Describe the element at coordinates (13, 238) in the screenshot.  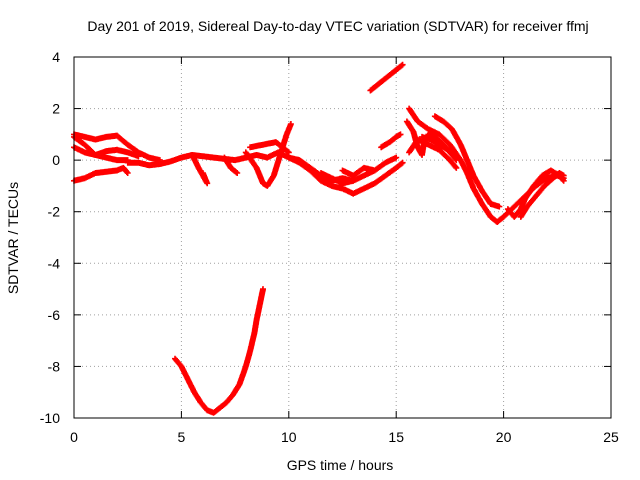
I see `y-axis-label: SDTVAR / TECUs` at that location.